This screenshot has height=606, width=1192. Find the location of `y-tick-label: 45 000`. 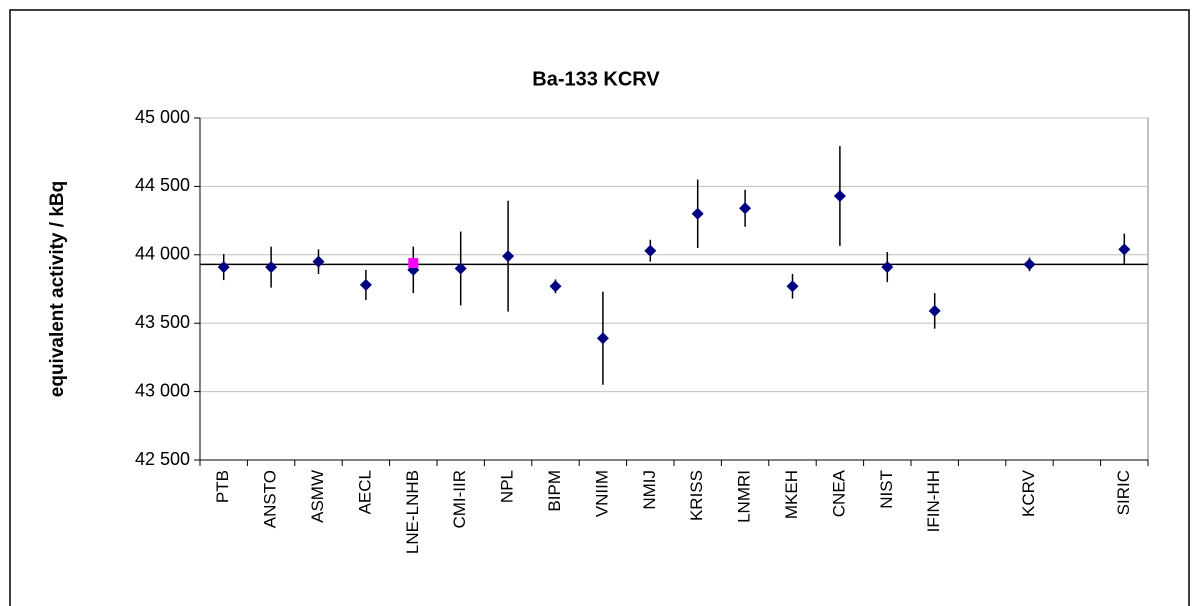

y-tick-label: 45 000 is located at coordinates (162, 117).